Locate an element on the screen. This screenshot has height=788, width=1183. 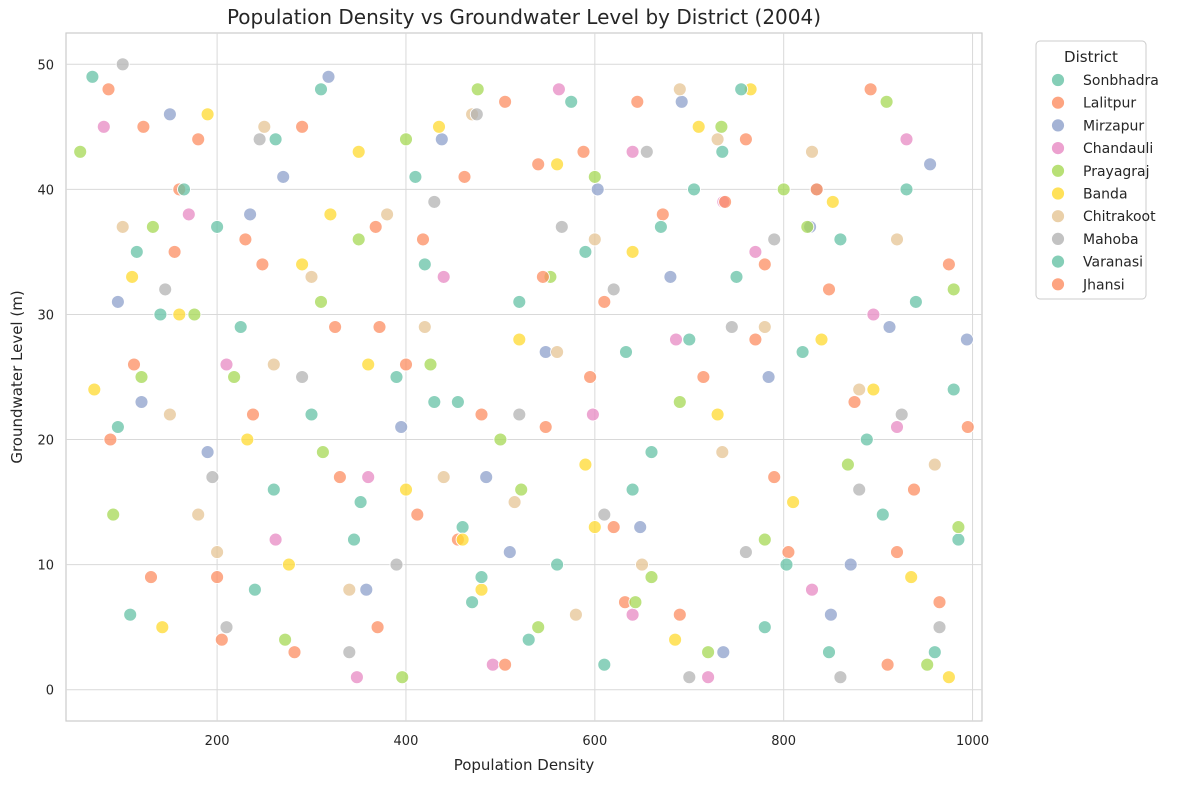
legend-item-sonbhadra: Sonbhadra is located at coordinates (1105, 81).